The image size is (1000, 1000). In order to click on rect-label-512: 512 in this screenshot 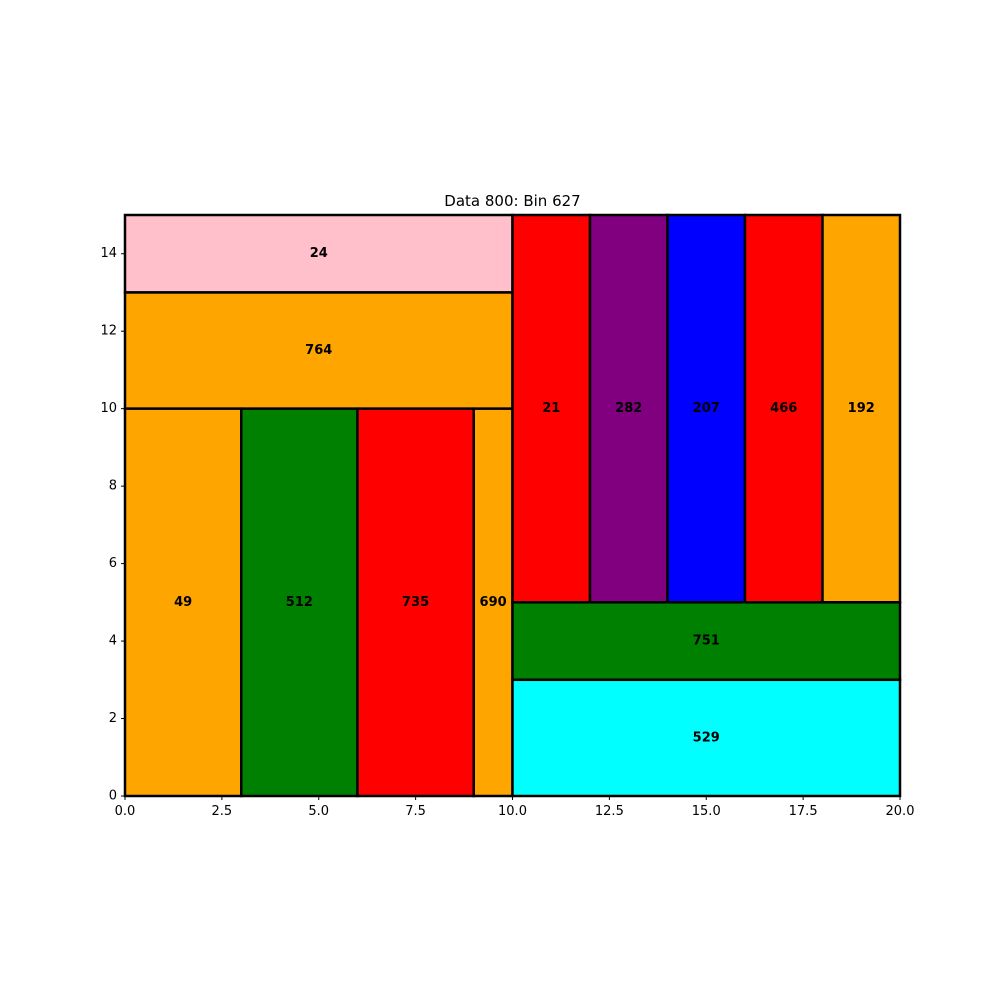, I will do `click(299, 602)`.